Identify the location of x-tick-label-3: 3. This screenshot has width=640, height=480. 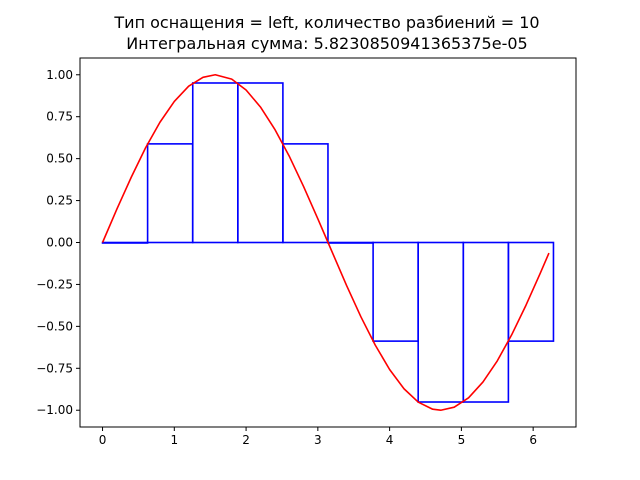
(318, 440).